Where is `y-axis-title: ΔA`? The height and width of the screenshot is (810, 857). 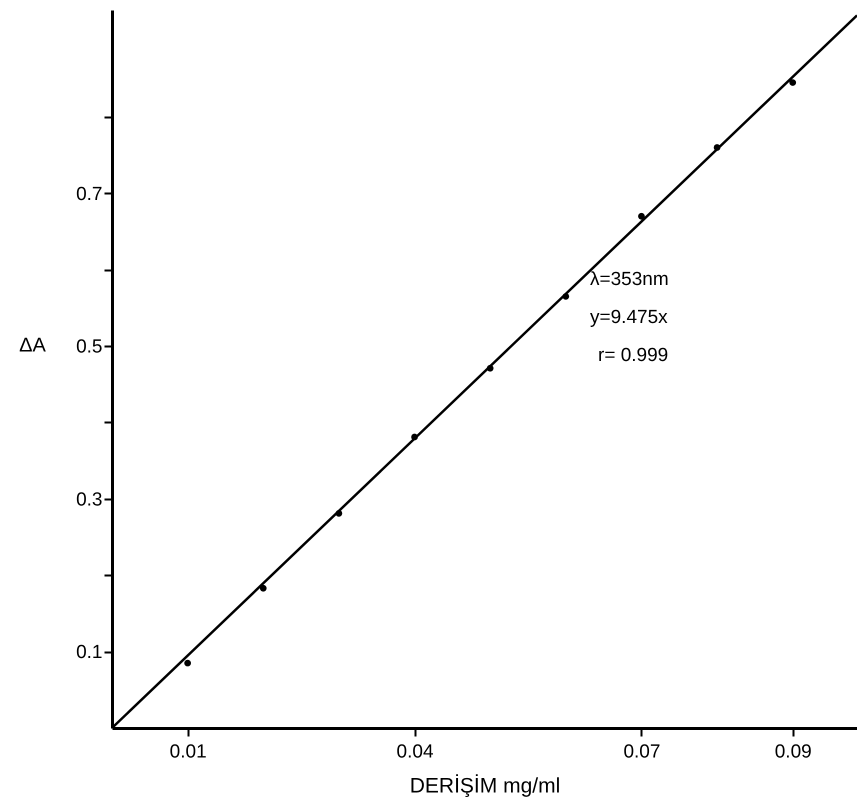
y-axis-title: ΔA is located at coordinates (33, 345).